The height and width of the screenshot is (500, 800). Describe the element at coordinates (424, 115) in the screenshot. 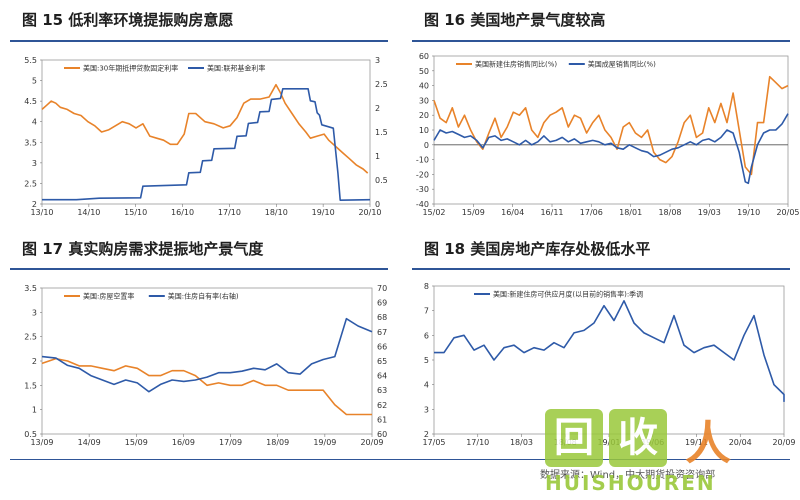

I see `y-left-tick-label: 20` at that location.